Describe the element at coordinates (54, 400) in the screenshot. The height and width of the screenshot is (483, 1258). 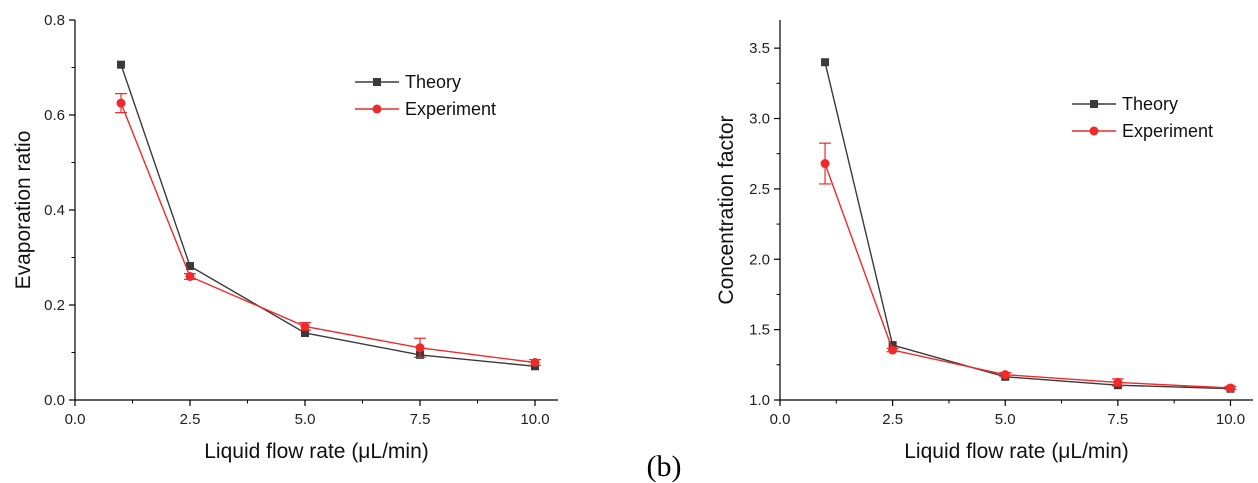
I see `y-tick-label: 0.0` at that location.